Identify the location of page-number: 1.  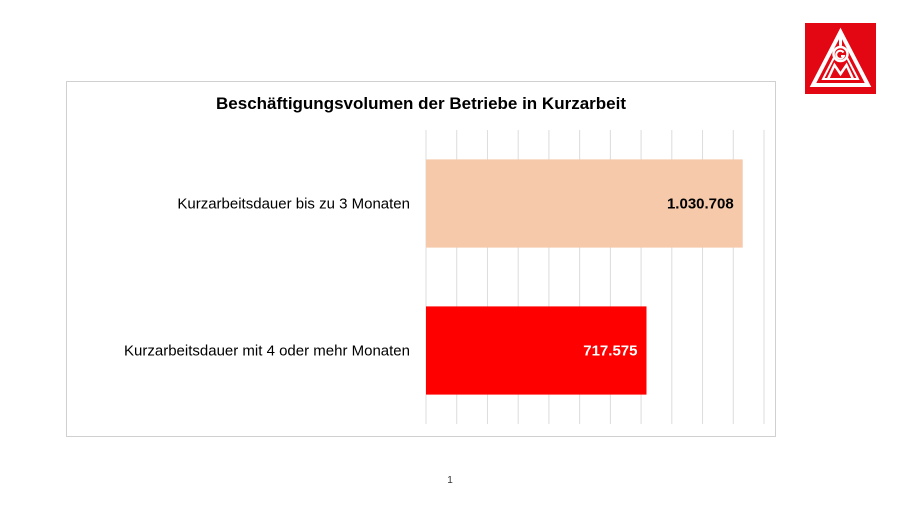
(450, 480).